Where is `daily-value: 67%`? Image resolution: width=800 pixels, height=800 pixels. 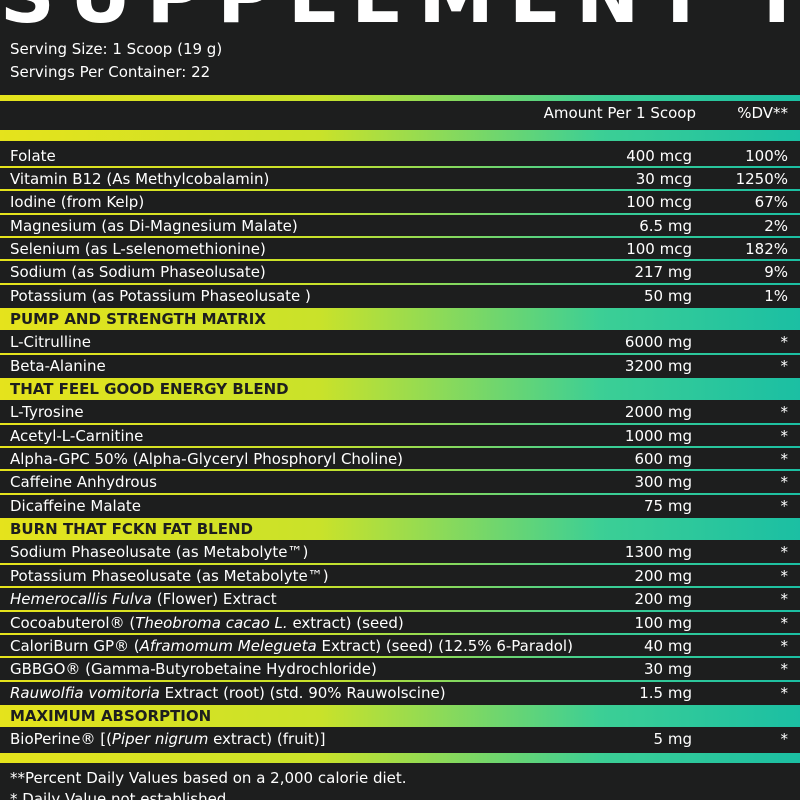
daily-value: 67% is located at coordinates (771, 202).